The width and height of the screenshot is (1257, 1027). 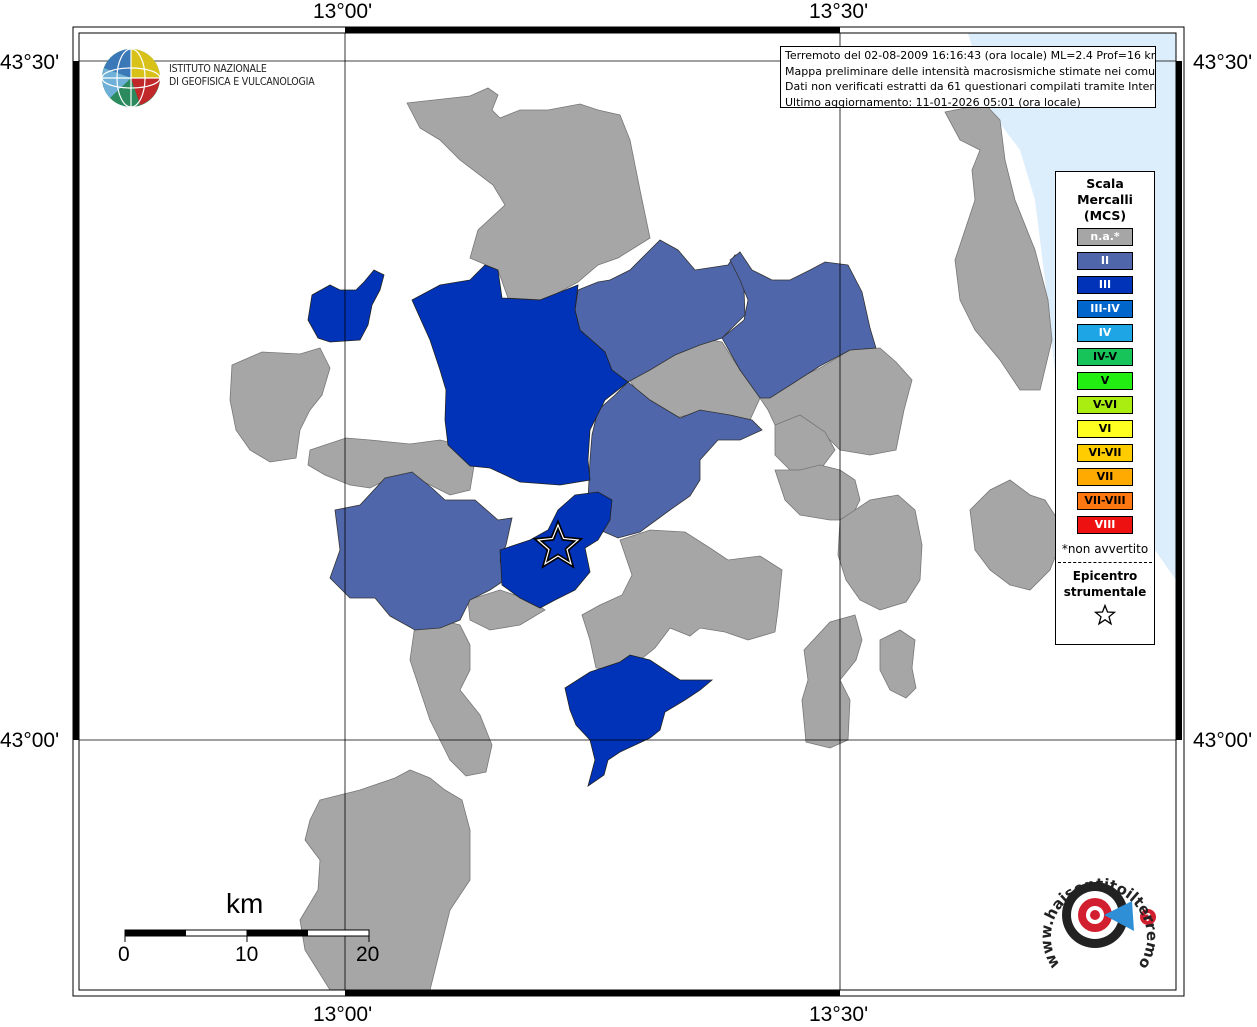 I want to click on legend-item: II, so click(x=1105, y=261).